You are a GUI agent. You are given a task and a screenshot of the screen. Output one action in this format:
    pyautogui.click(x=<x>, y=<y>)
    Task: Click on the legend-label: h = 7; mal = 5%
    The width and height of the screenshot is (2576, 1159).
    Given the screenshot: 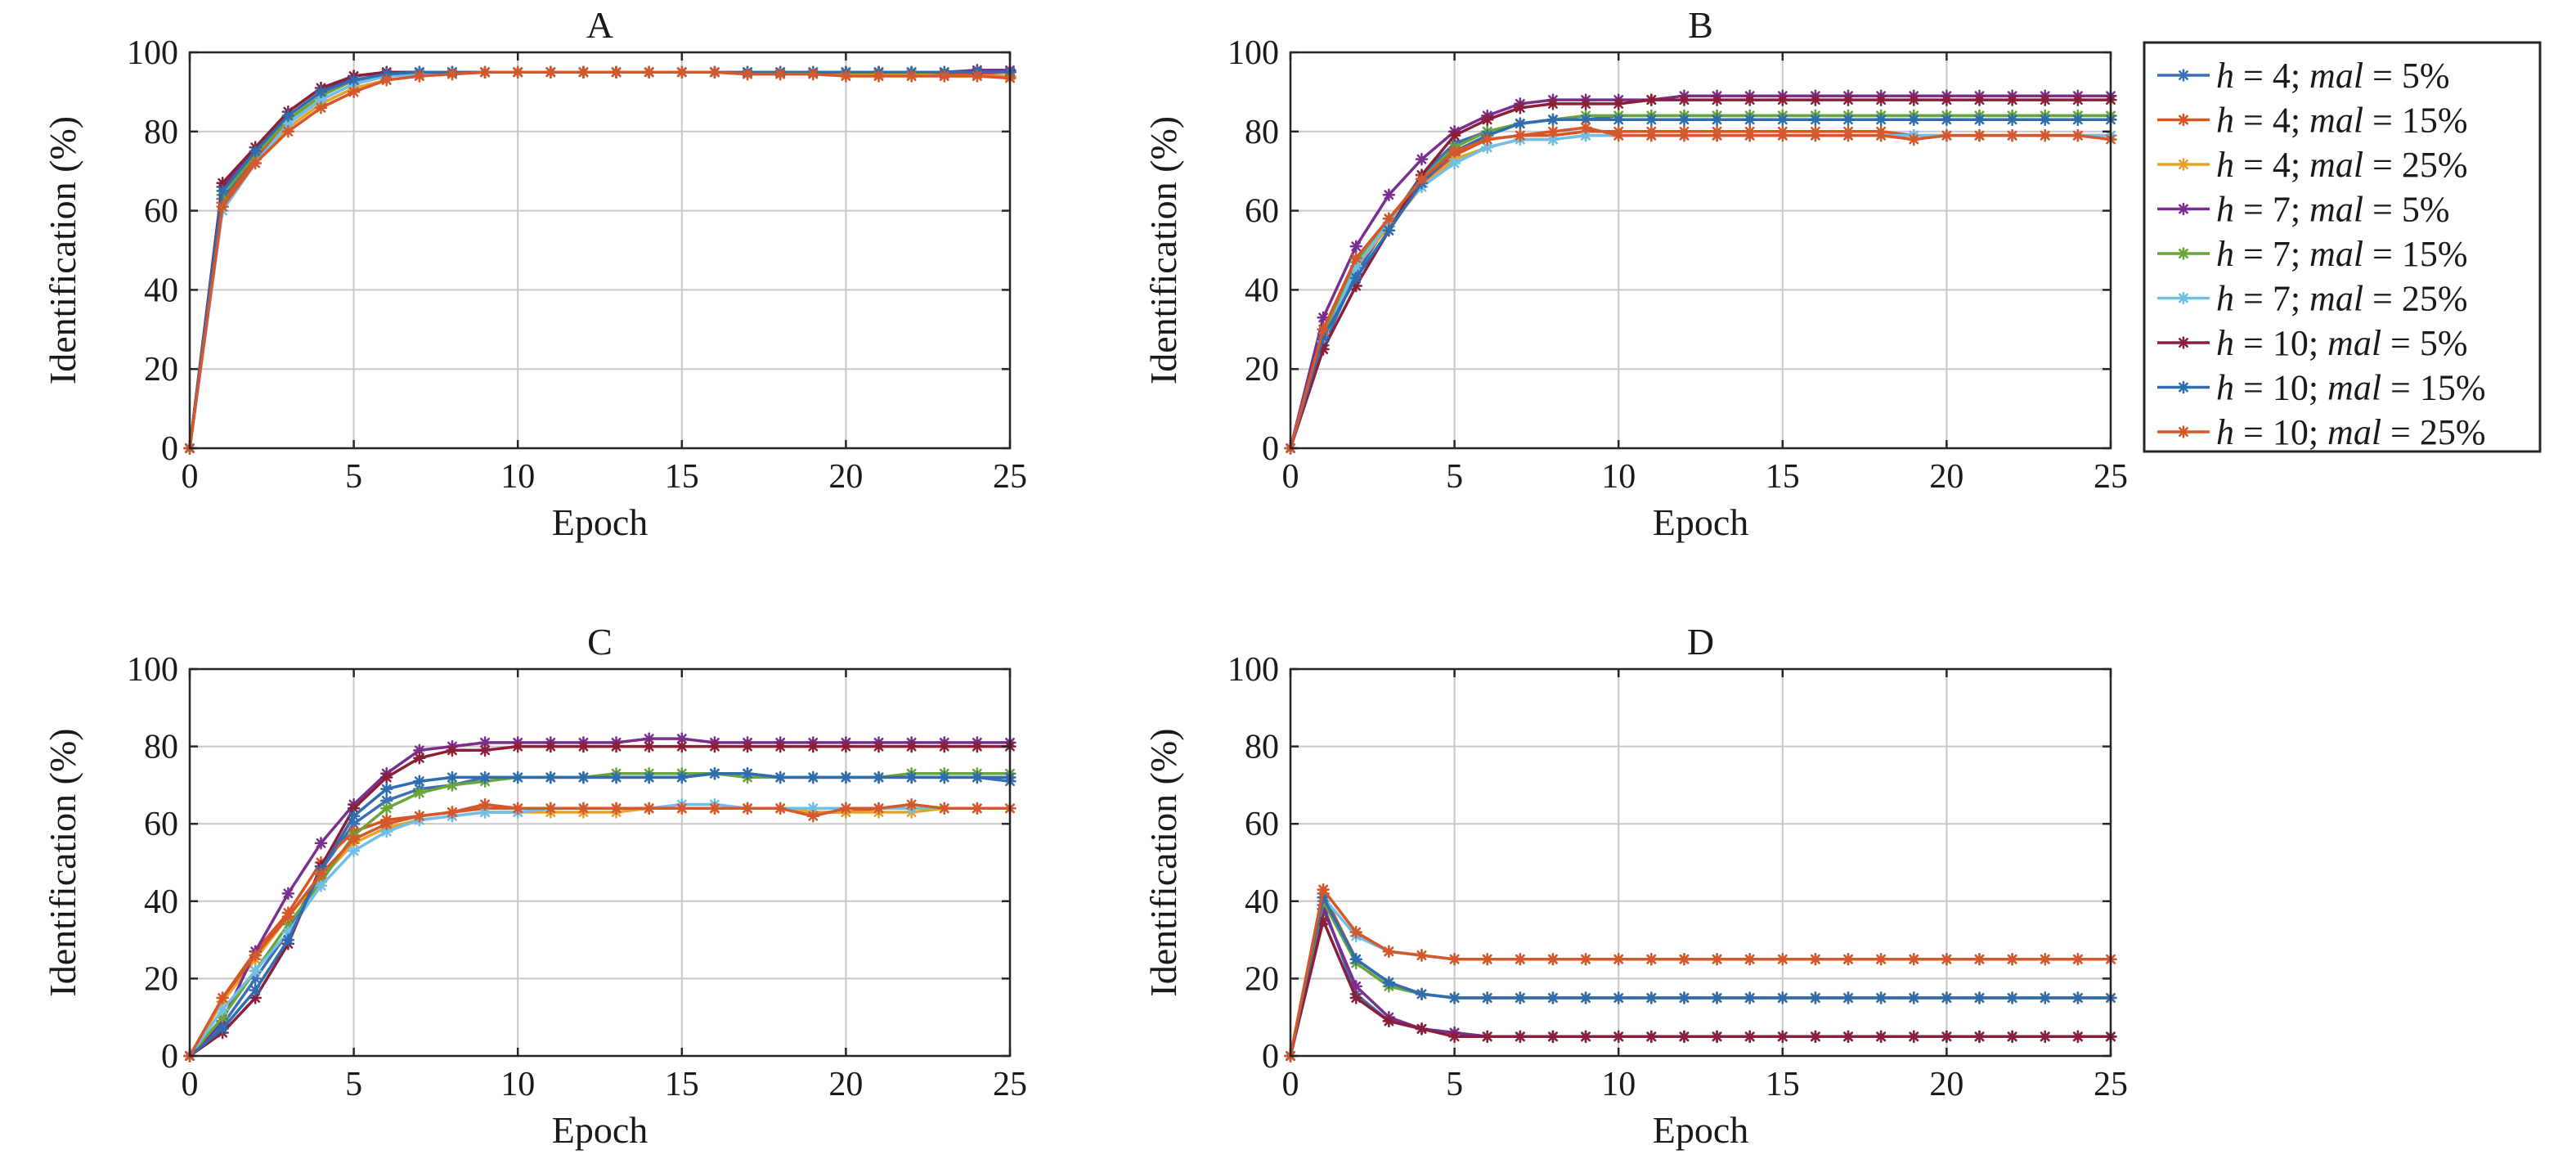 What is the action you would take?
    pyautogui.click(x=2333, y=210)
    